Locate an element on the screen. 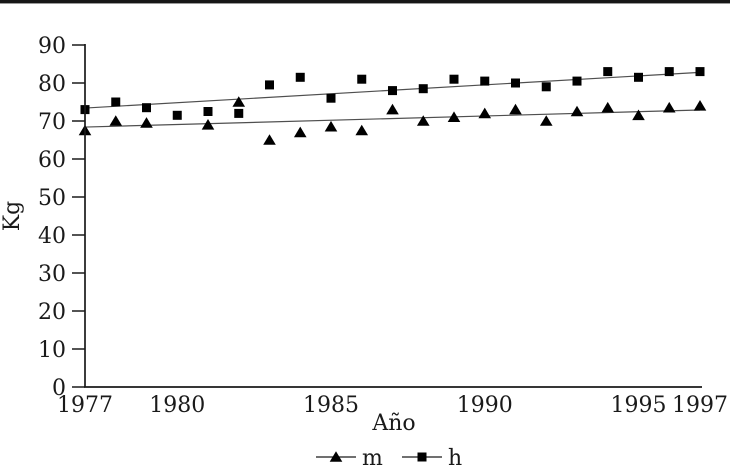 The image size is (730, 471). trend-line-m is located at coordinates (392, 118).